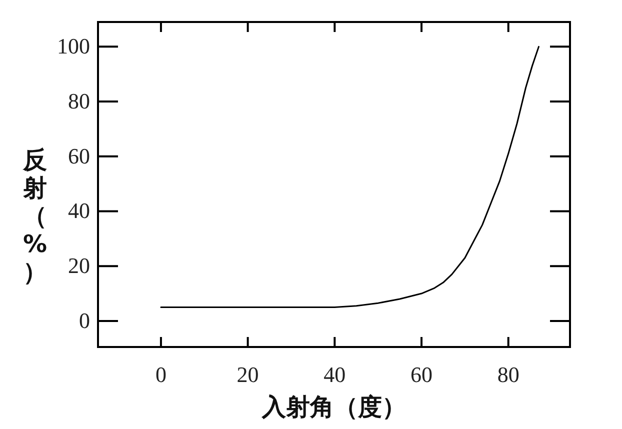  Describe the element at coordinates (79, 265) in the screenshot. I see `y-tick-label: 20` at that location.